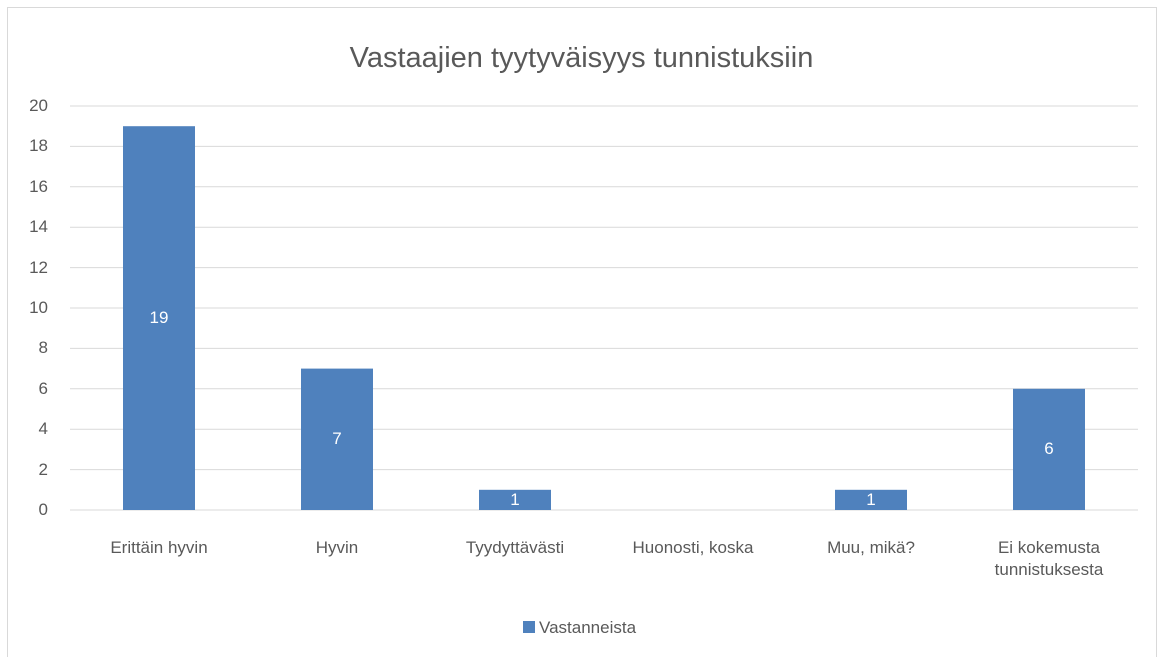 Image resolution: width=1163 pixels, height=657 pixels. What do you see at coordinates (38, 227) in the screenshot?
I see `y-tick-label: 14` at bounding box center [38, 227].